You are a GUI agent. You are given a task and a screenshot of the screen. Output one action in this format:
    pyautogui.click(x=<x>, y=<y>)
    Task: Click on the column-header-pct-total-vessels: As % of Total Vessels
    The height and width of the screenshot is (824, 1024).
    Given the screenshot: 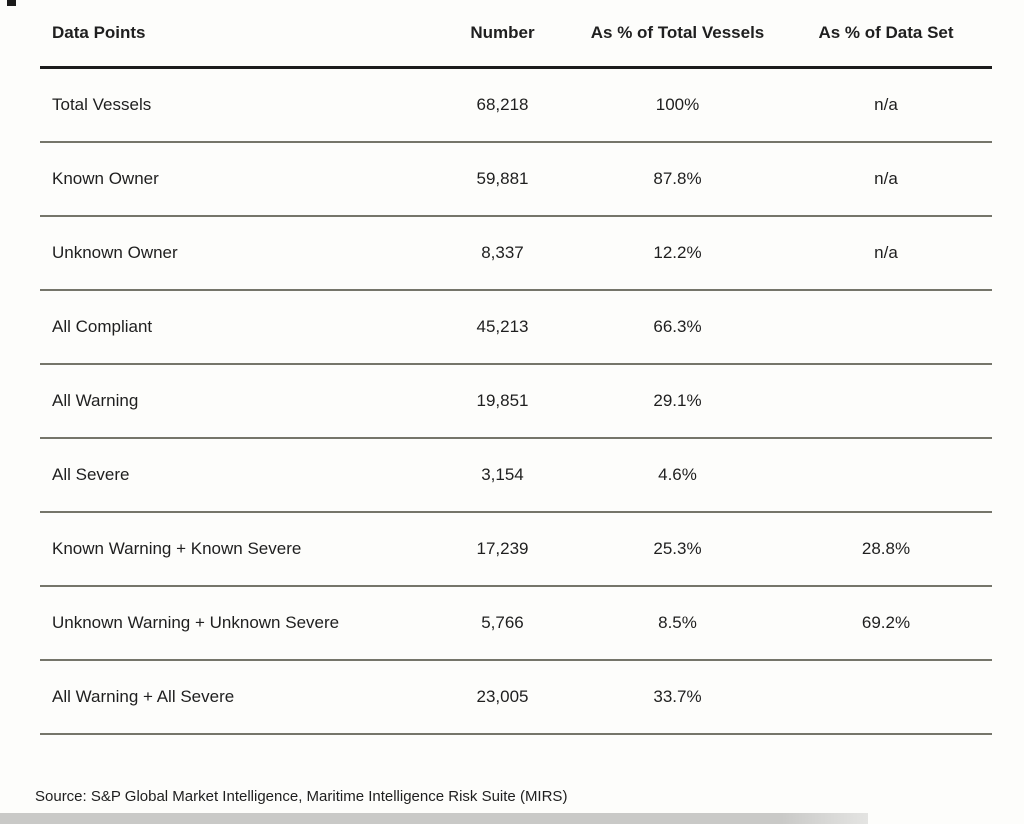 What is the action you would take?
    pyautogui.click(x=677, y=32)
    